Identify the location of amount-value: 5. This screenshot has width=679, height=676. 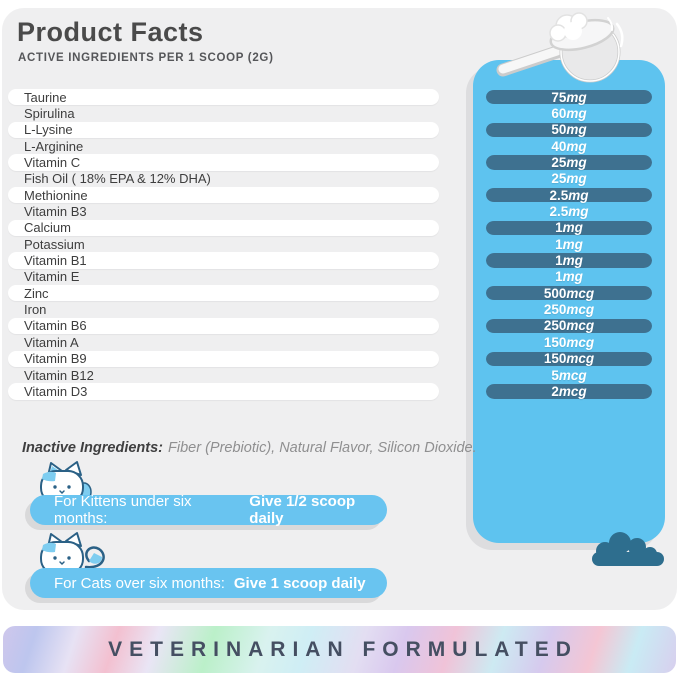
(555, 375).